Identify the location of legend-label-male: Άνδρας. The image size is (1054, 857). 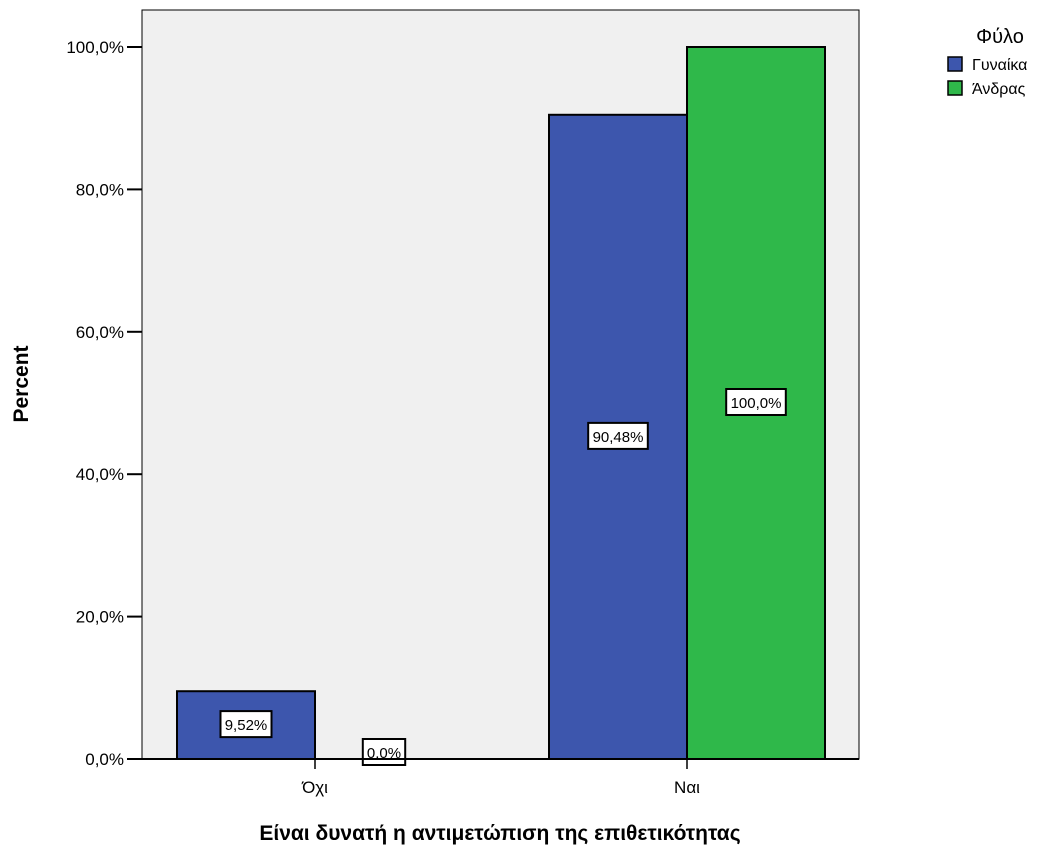
(999, 89).